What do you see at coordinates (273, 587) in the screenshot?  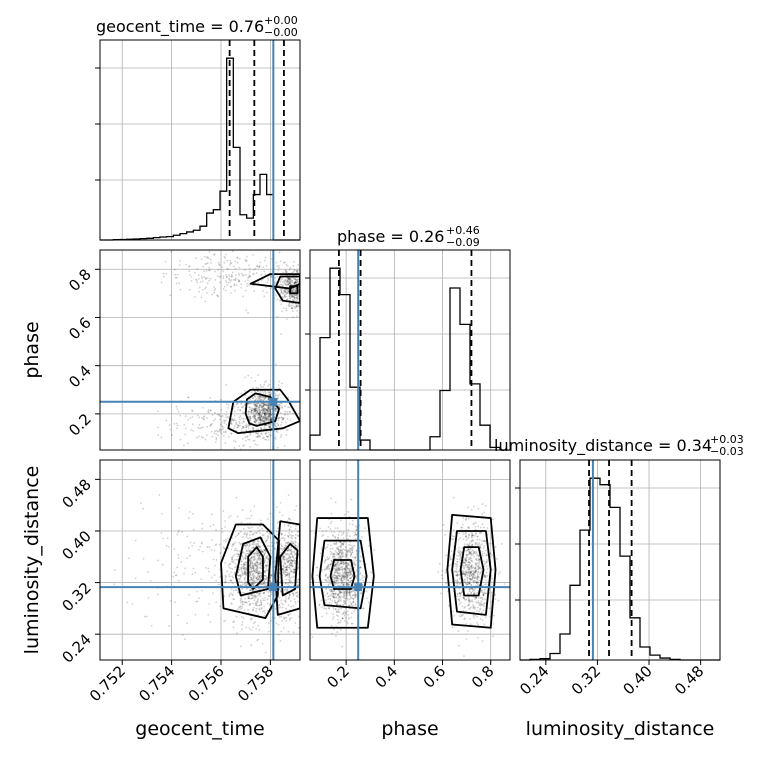 I see `truth-marker` at bounding box center [273, 587].